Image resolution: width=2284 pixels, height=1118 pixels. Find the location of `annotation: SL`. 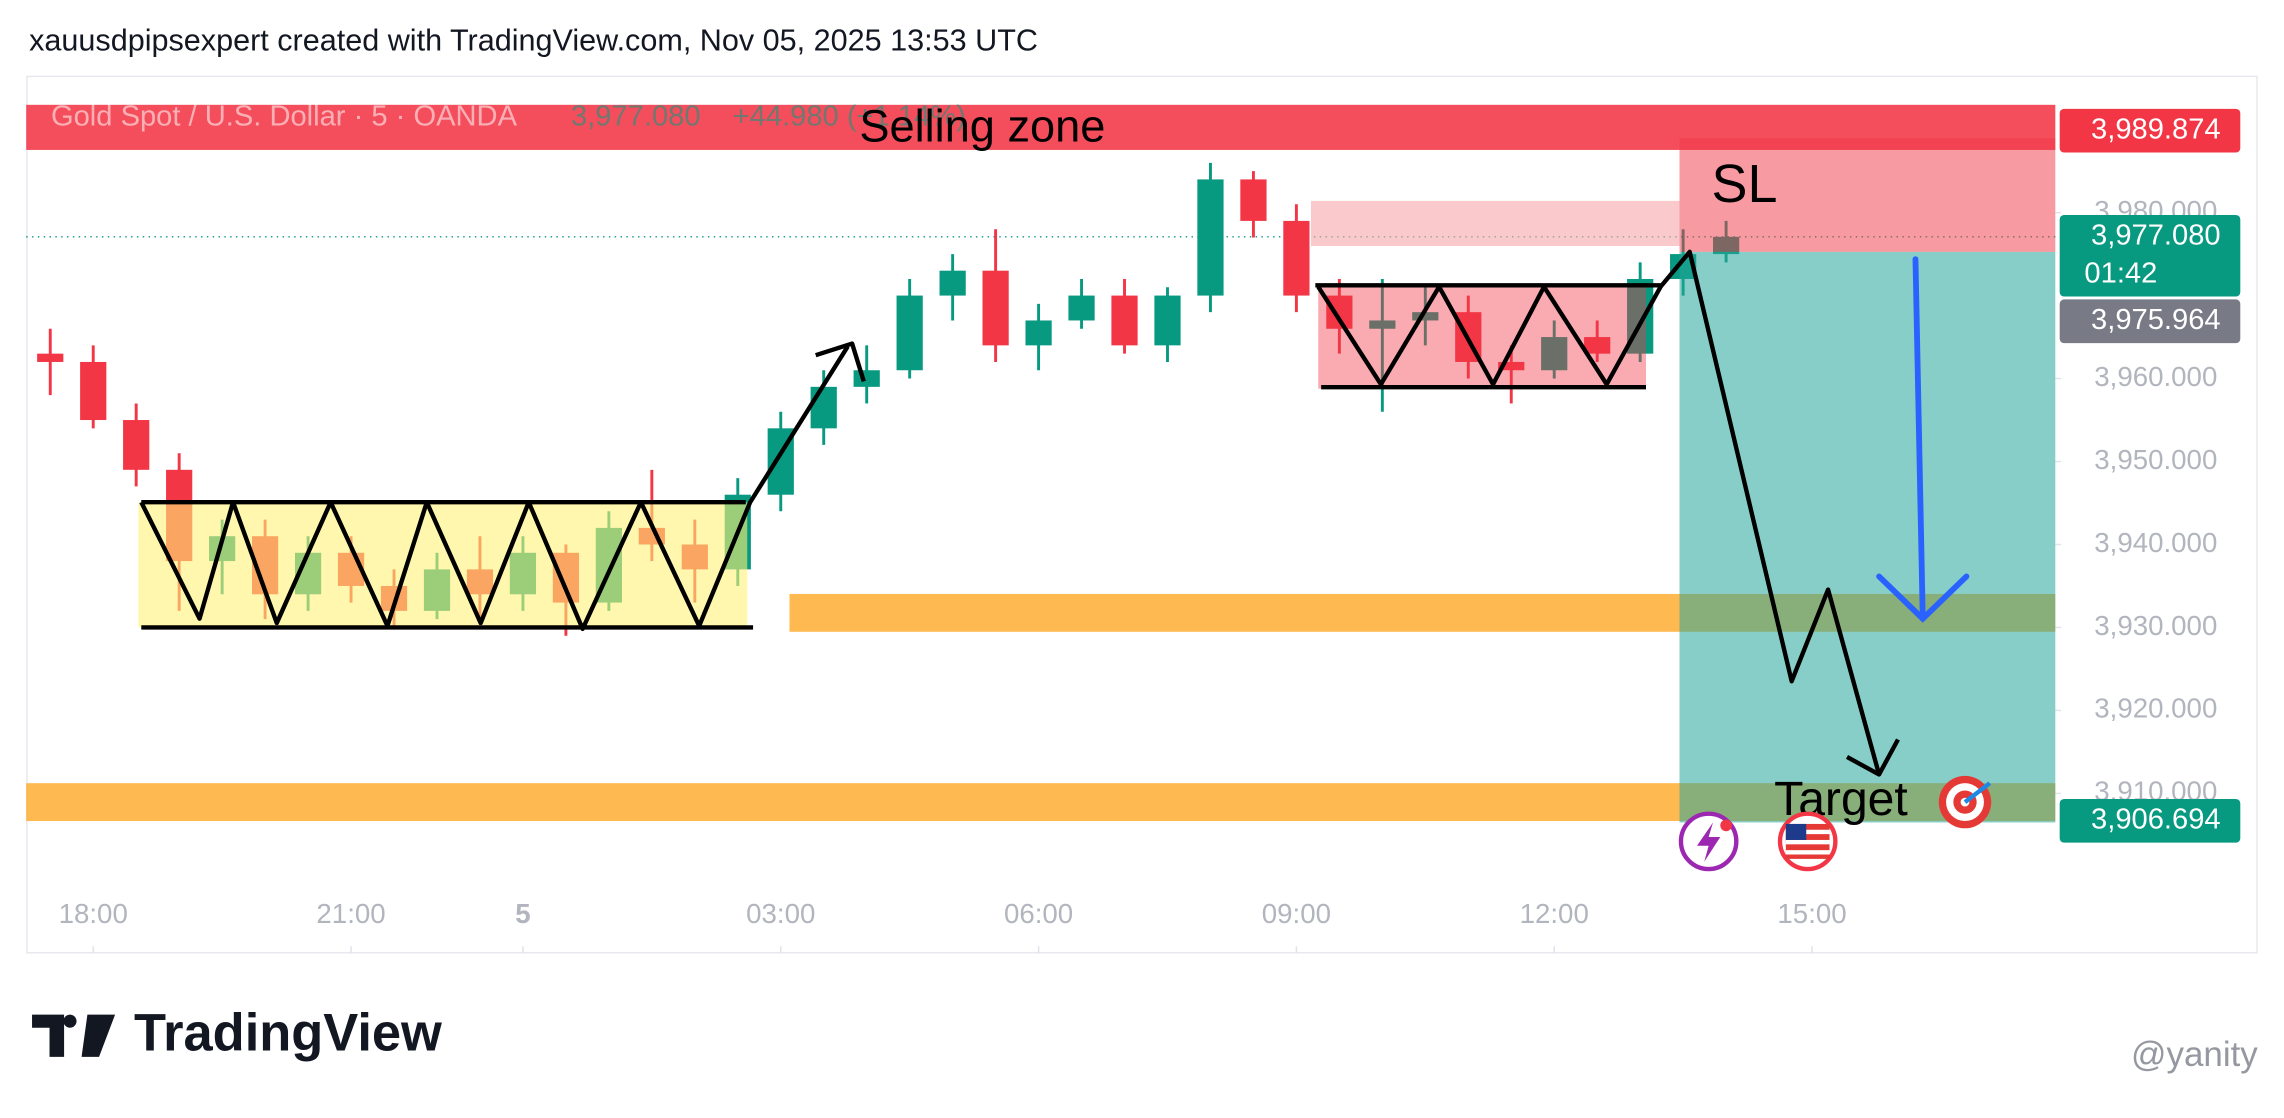

annotation: SL is located at coordinates (1745, 184).